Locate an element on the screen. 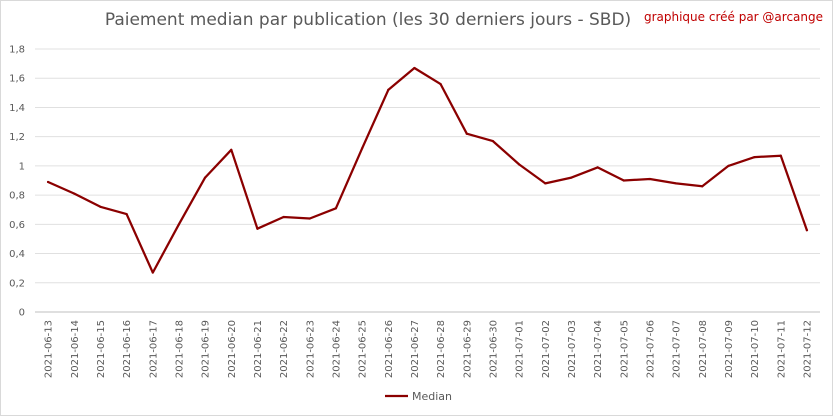  y-axis-ticks: 0 0,2 0,4 0,6 0,8 1 1,2 1,4 1,6 1,8 is located at coordinates (17, 182).